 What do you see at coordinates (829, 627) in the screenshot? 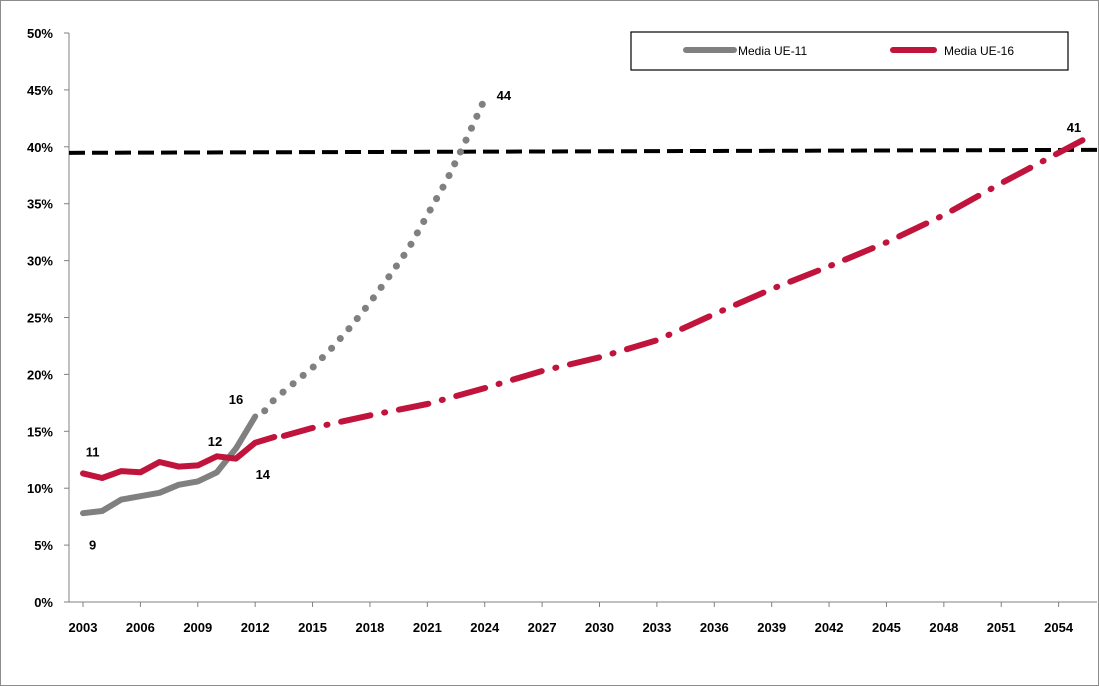
I see `x-tick-label: 2042` at bounding box center [829, 627].